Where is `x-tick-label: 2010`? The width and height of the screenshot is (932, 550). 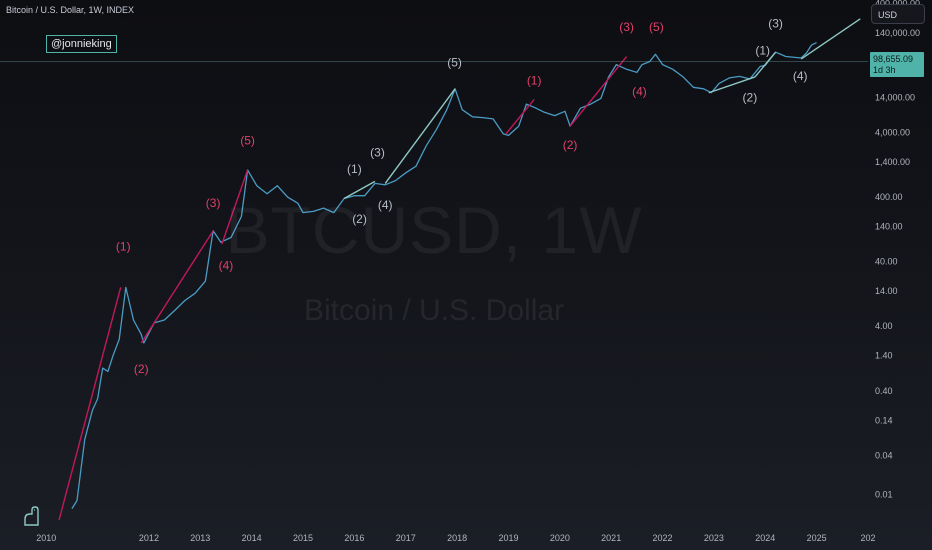
x-tick-label: 2010 is located at coordinates (46, 538).